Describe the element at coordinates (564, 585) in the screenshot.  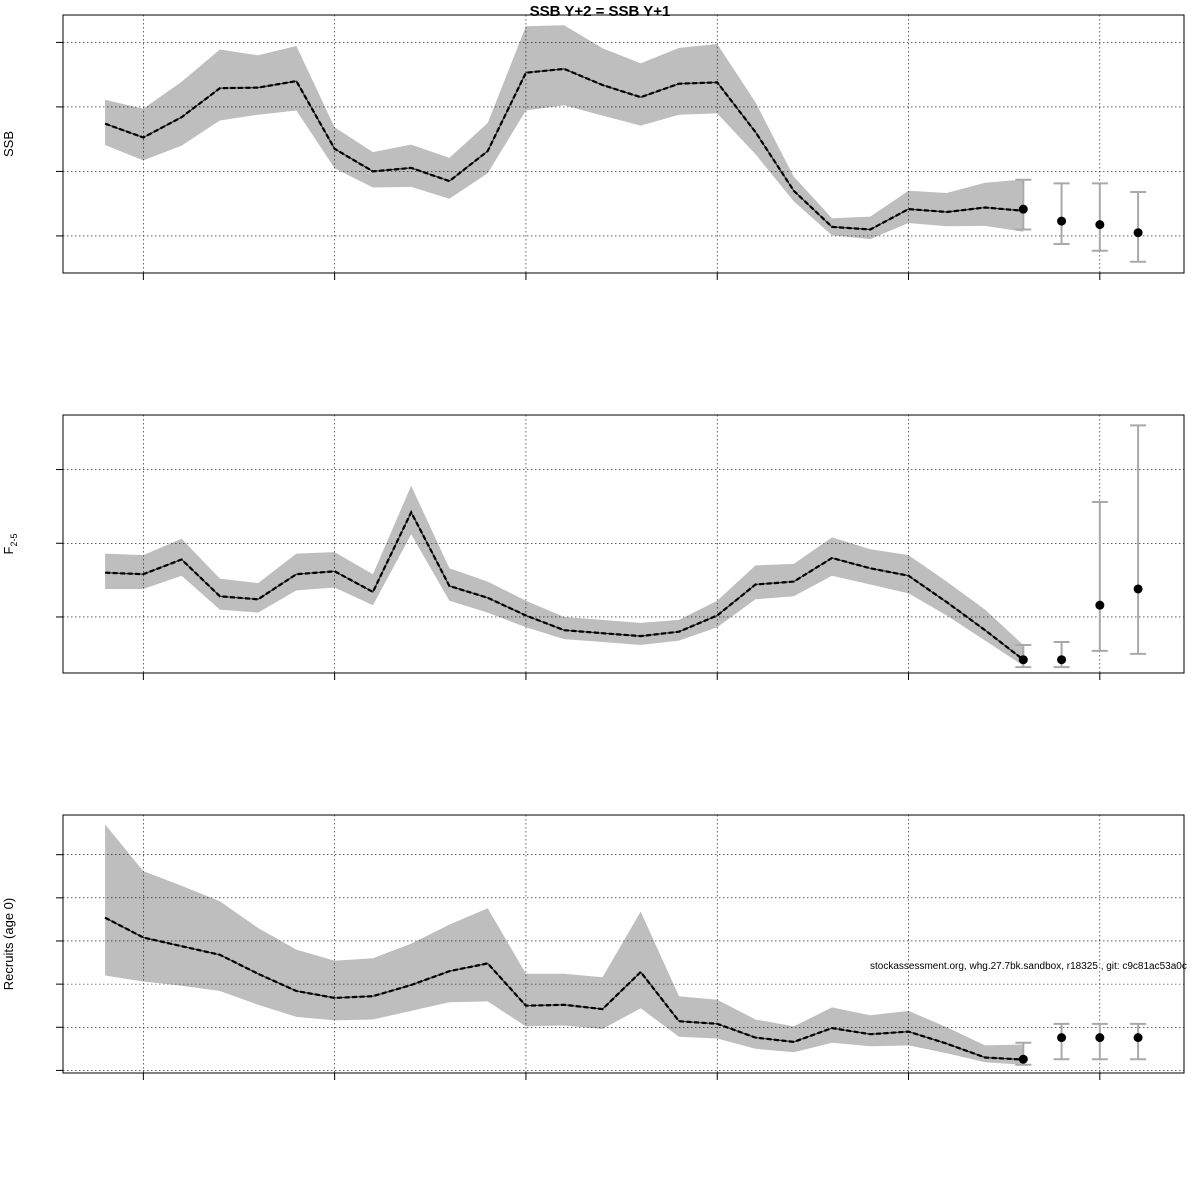
I see `f-estimate-line` at that location.